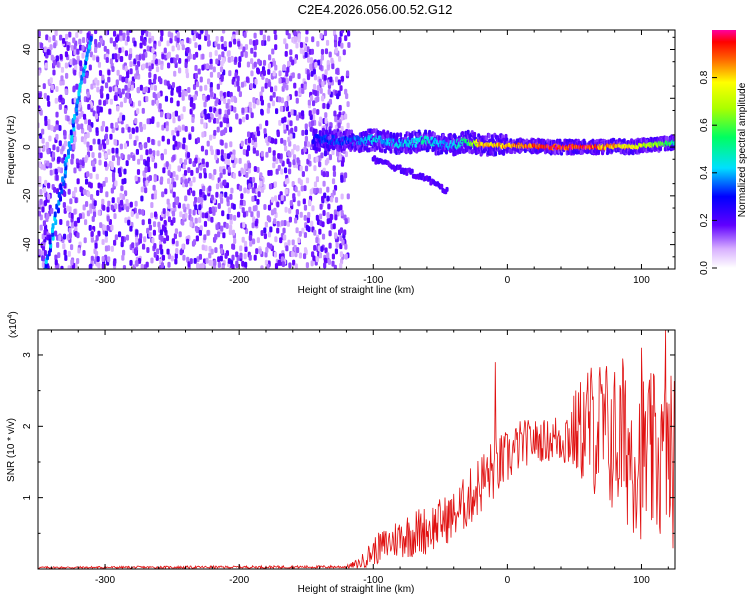  I want to click on colorbar-tick-label: 0.2, so click(704, 220).